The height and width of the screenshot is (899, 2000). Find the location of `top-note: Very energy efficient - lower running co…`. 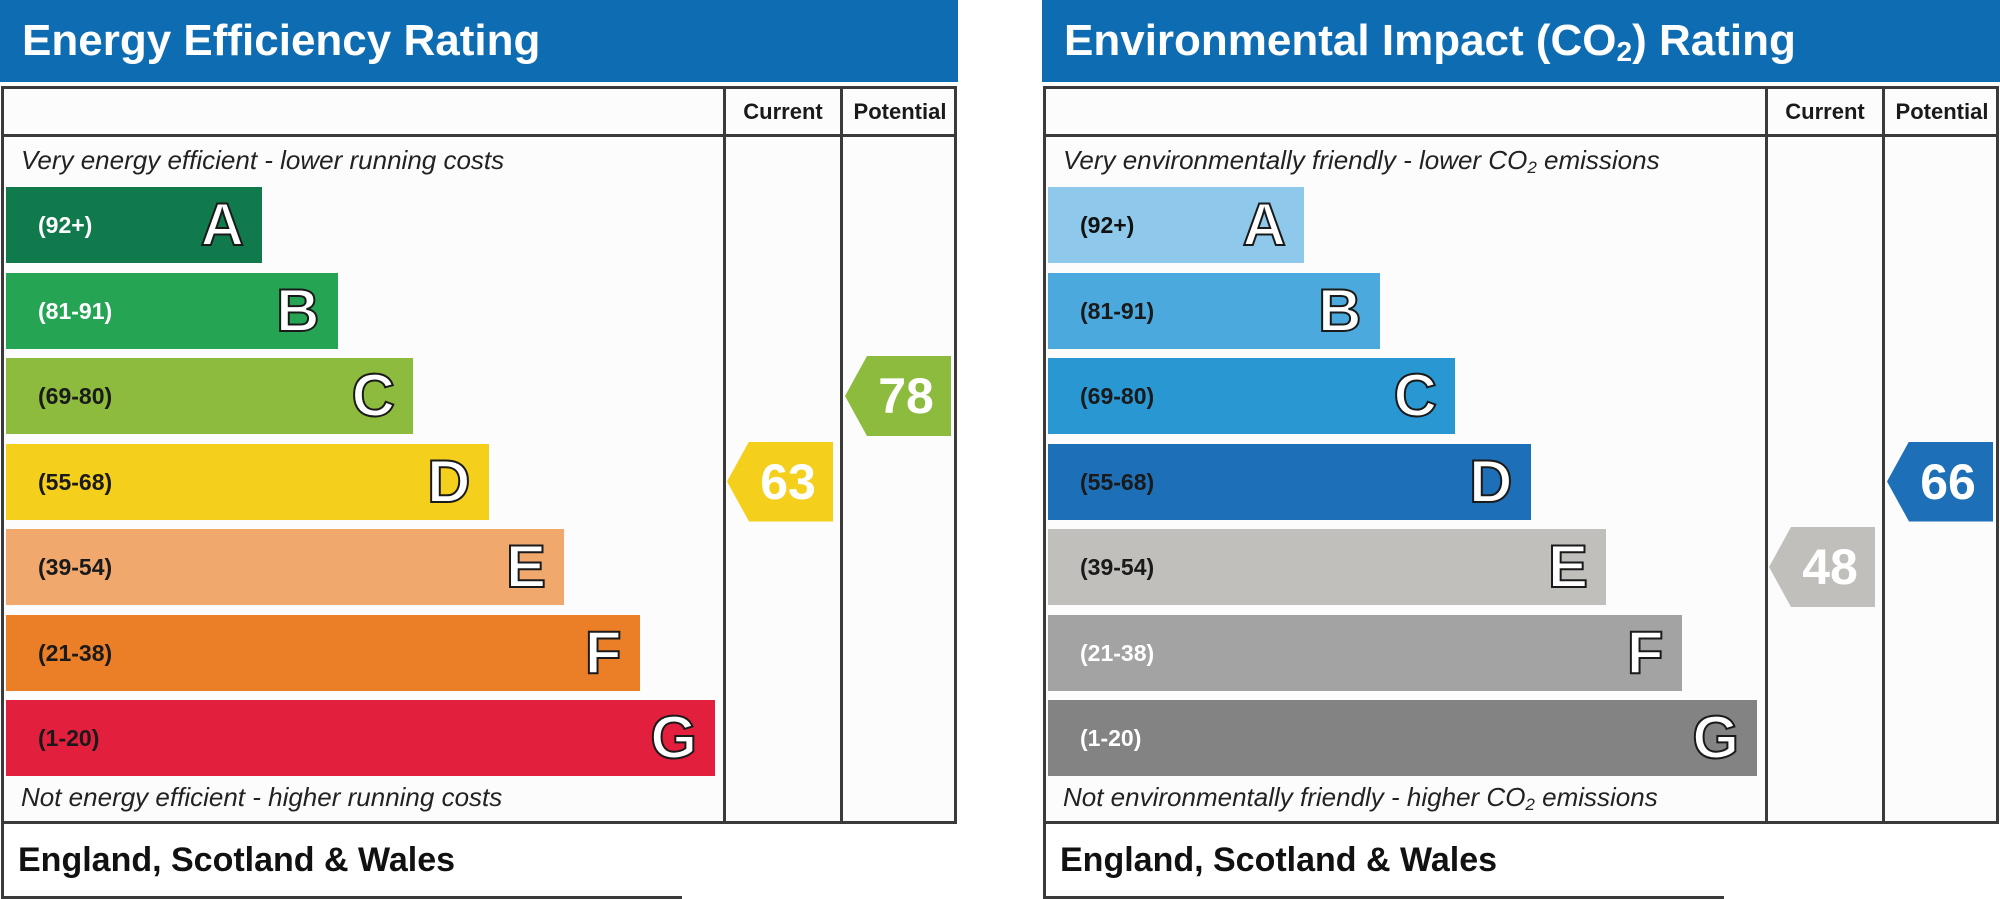

top-note: Very energy efficient - lower running co… is located at coordinates (263, 160).